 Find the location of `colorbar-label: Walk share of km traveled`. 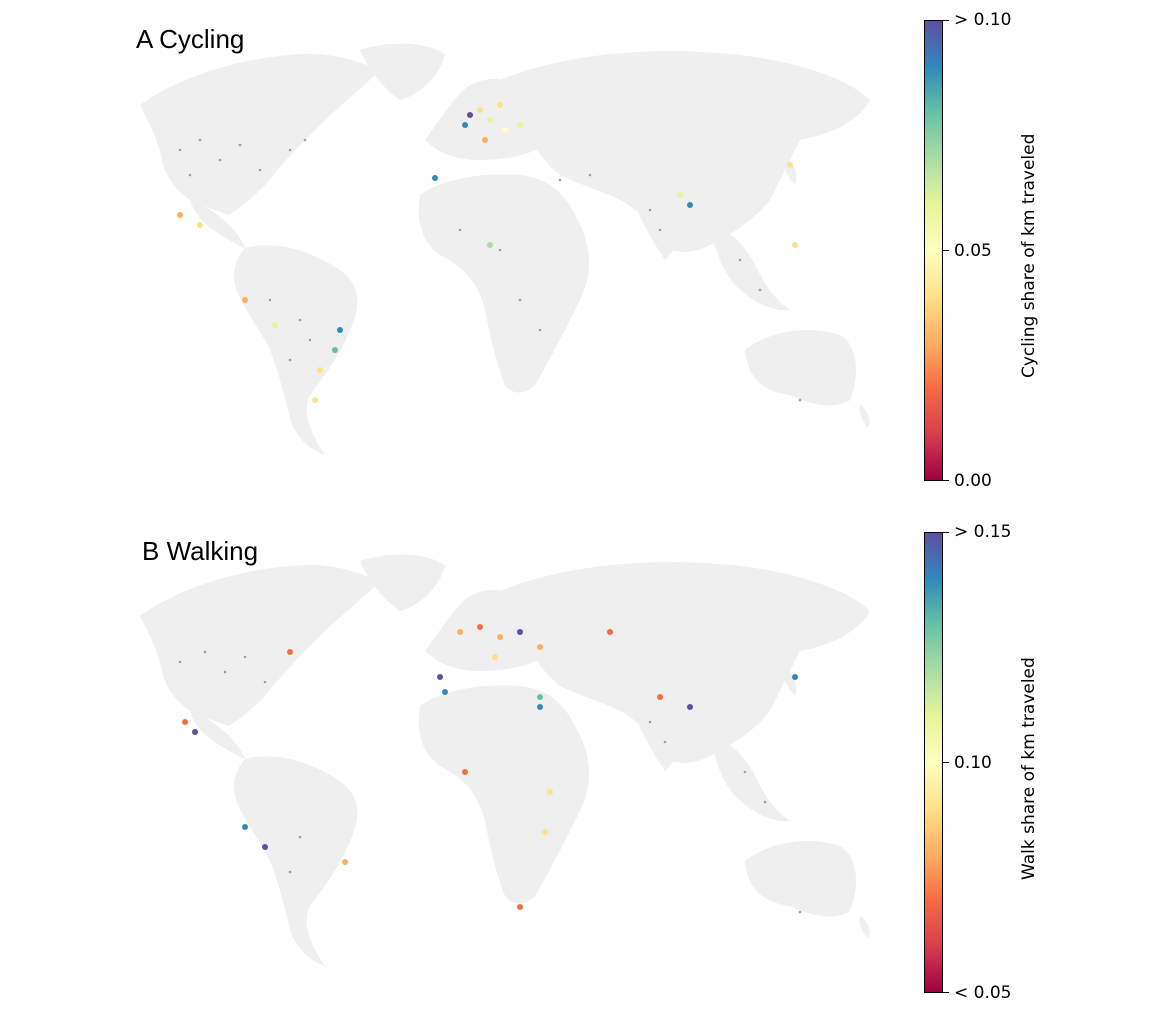

colorbar-label: Walk share of km traveled is located at coordinates (1029, 768).